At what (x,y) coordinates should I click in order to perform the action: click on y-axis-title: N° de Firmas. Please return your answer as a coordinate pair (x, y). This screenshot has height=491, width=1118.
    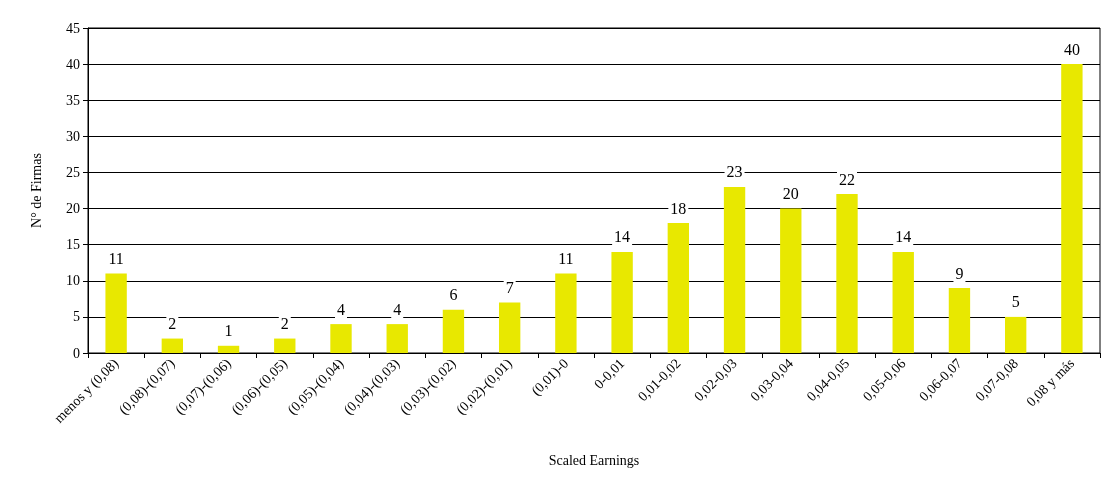
    Looking at the image, I should click on (36, 190).